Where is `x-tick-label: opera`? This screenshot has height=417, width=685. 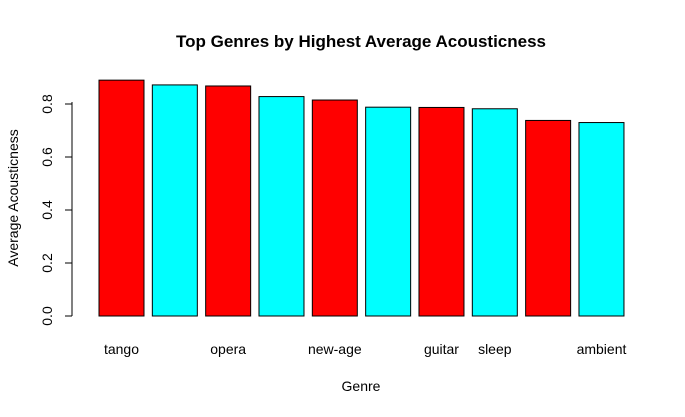 x-tick-label: opera is located at coordinates (228, 349).